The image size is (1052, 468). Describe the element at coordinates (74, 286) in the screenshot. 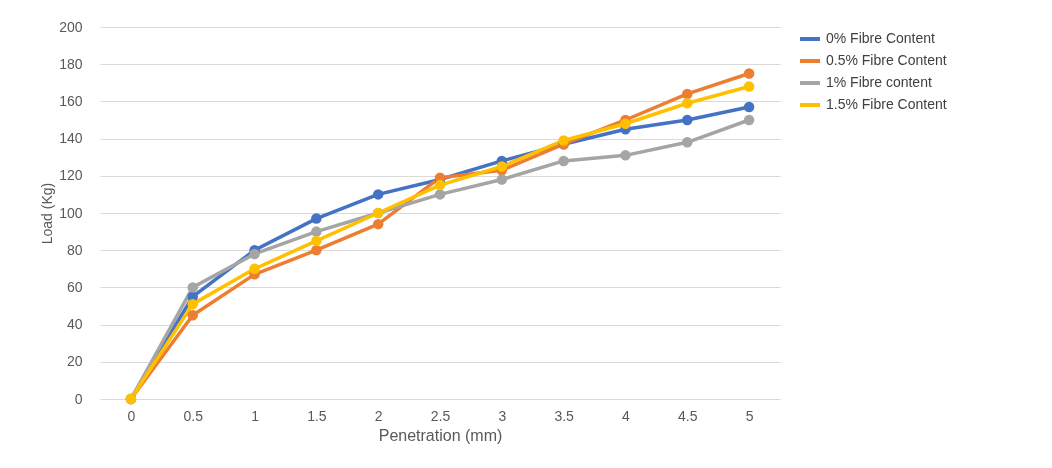

I see `y-tick-label: 60` at that location.